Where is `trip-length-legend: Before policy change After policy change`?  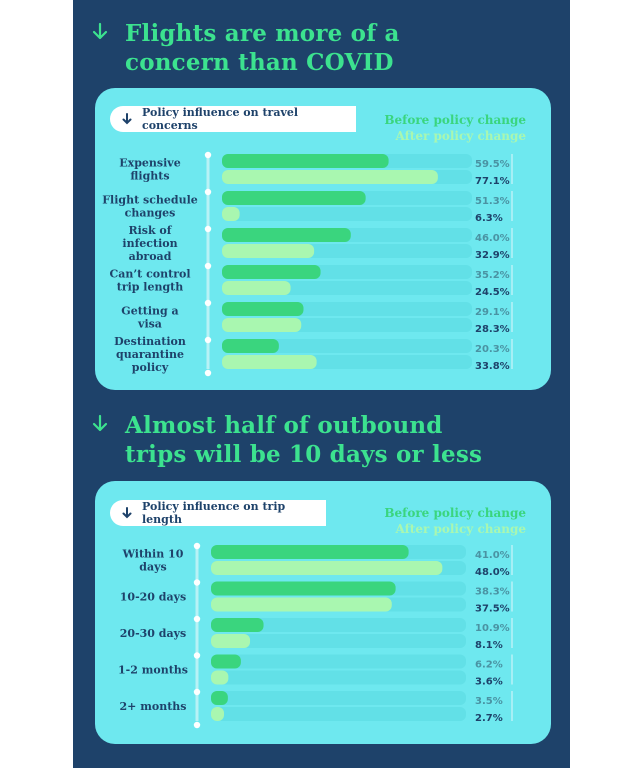 trip-length-legend: Before policy change After policy change is located at coordinates (455, 521).